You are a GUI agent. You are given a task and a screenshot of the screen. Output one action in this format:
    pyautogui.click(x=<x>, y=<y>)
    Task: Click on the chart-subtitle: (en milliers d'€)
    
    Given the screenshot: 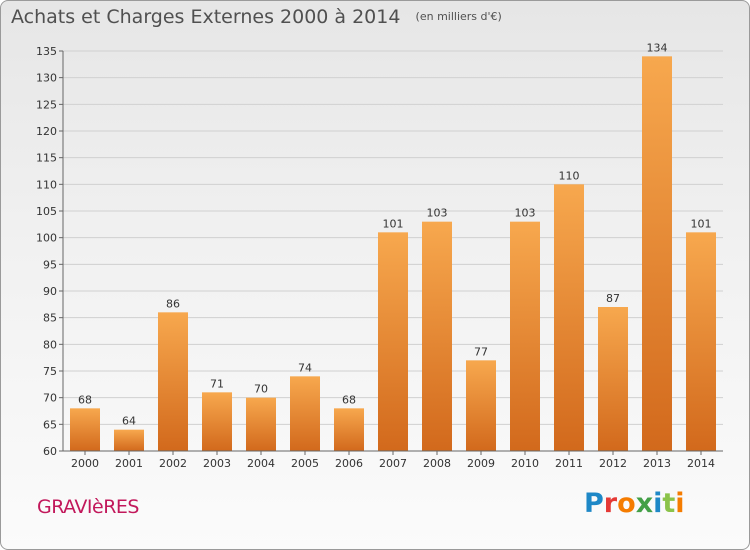 What is the action you would take?
    pyautogui.click(x=458, y=16)
    